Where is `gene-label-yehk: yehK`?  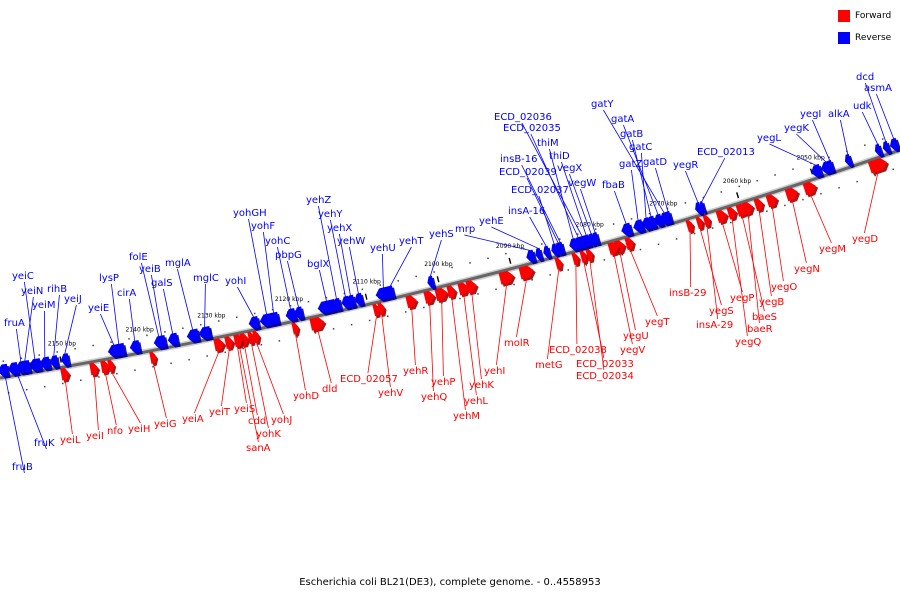 gene-label-yehk: yehK is located at coordinates (481, 385).